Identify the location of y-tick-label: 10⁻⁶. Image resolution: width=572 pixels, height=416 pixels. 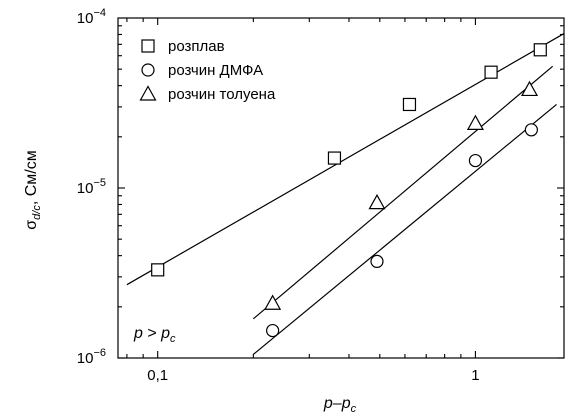
(91, 357).